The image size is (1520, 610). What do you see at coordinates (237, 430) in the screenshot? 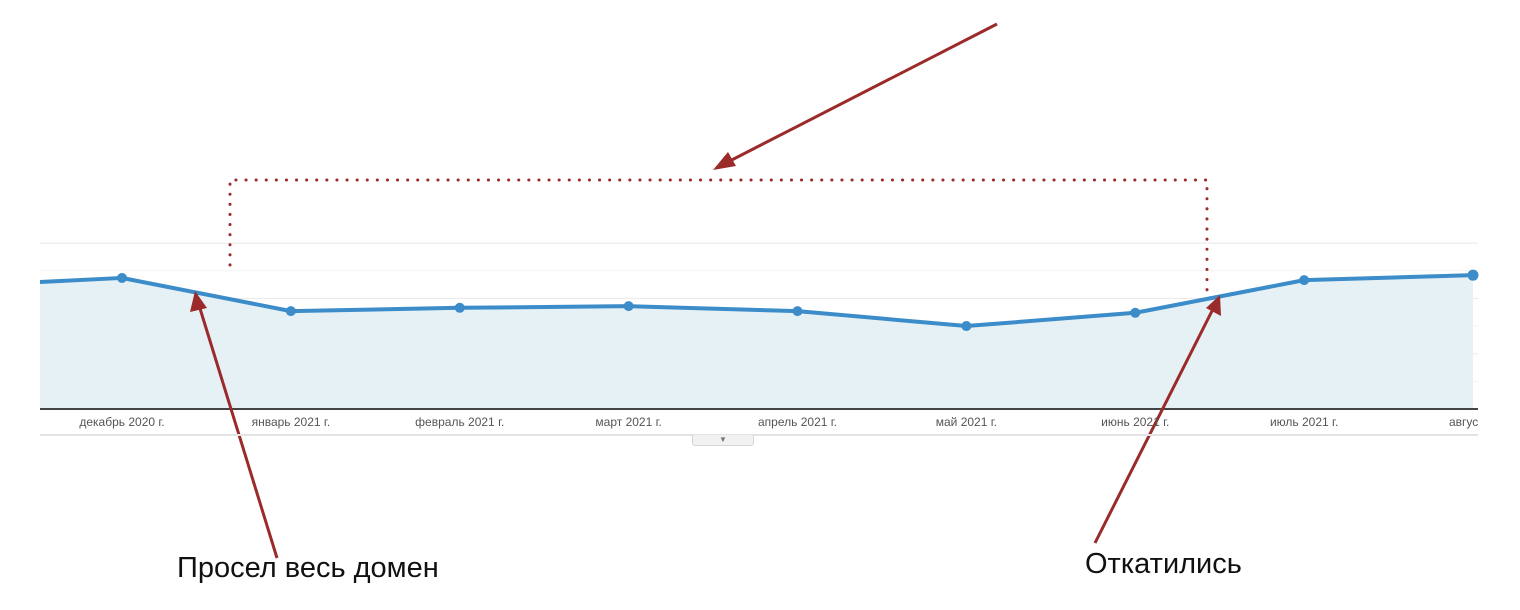
I see `arrow-left` at bounding box center [237, 430].